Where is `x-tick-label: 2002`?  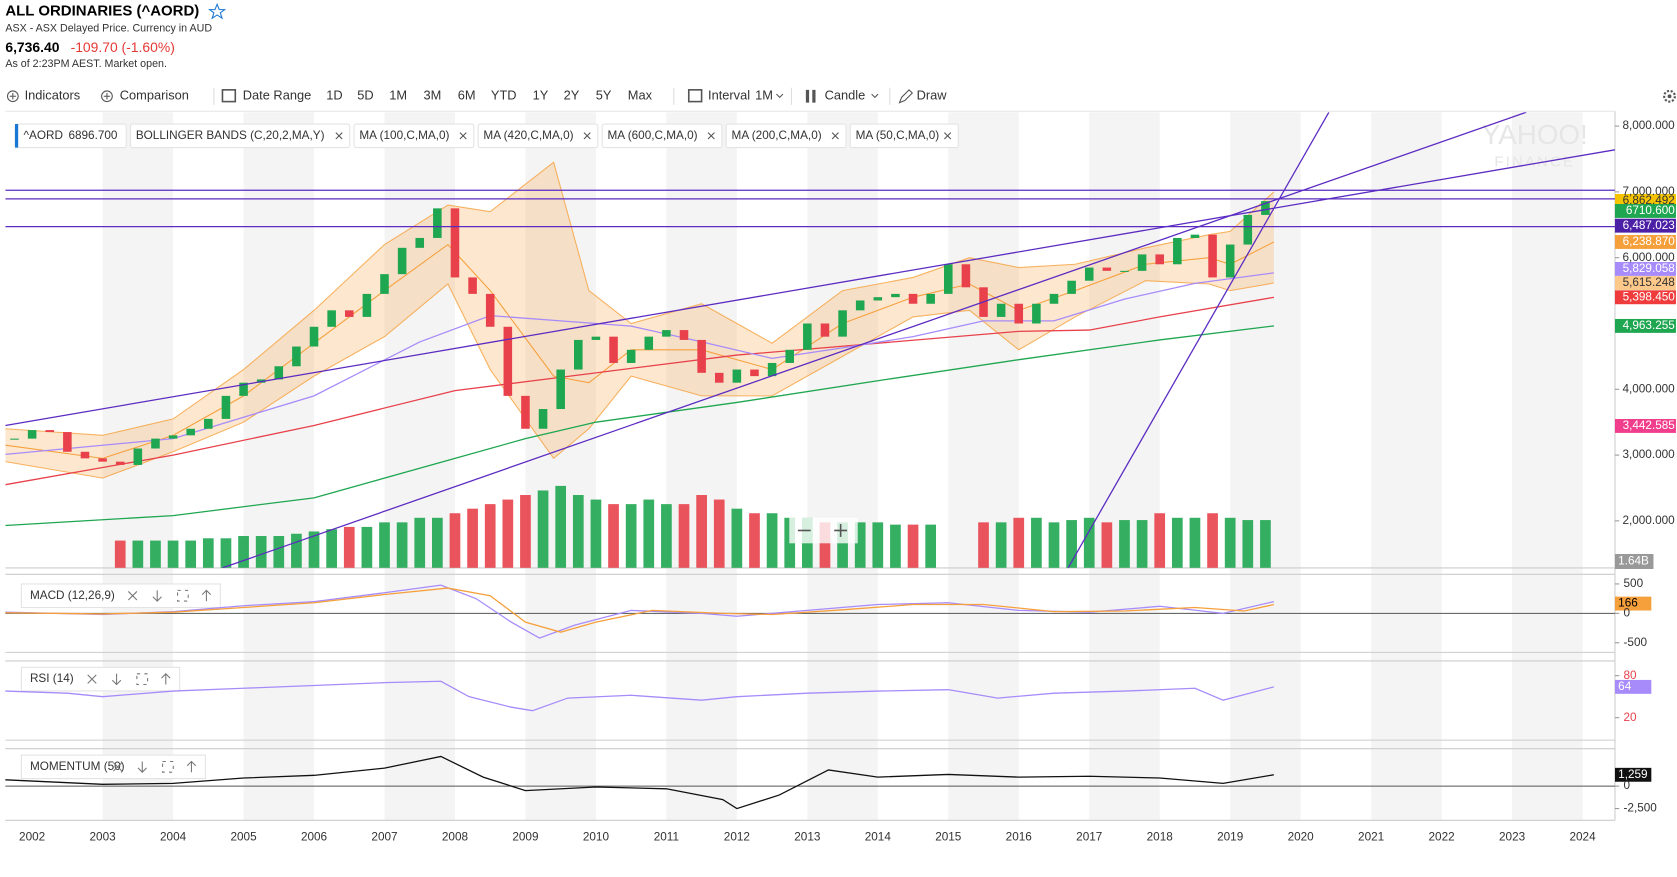
x-tick-label: 2002 is located at coordinates (32, 837).